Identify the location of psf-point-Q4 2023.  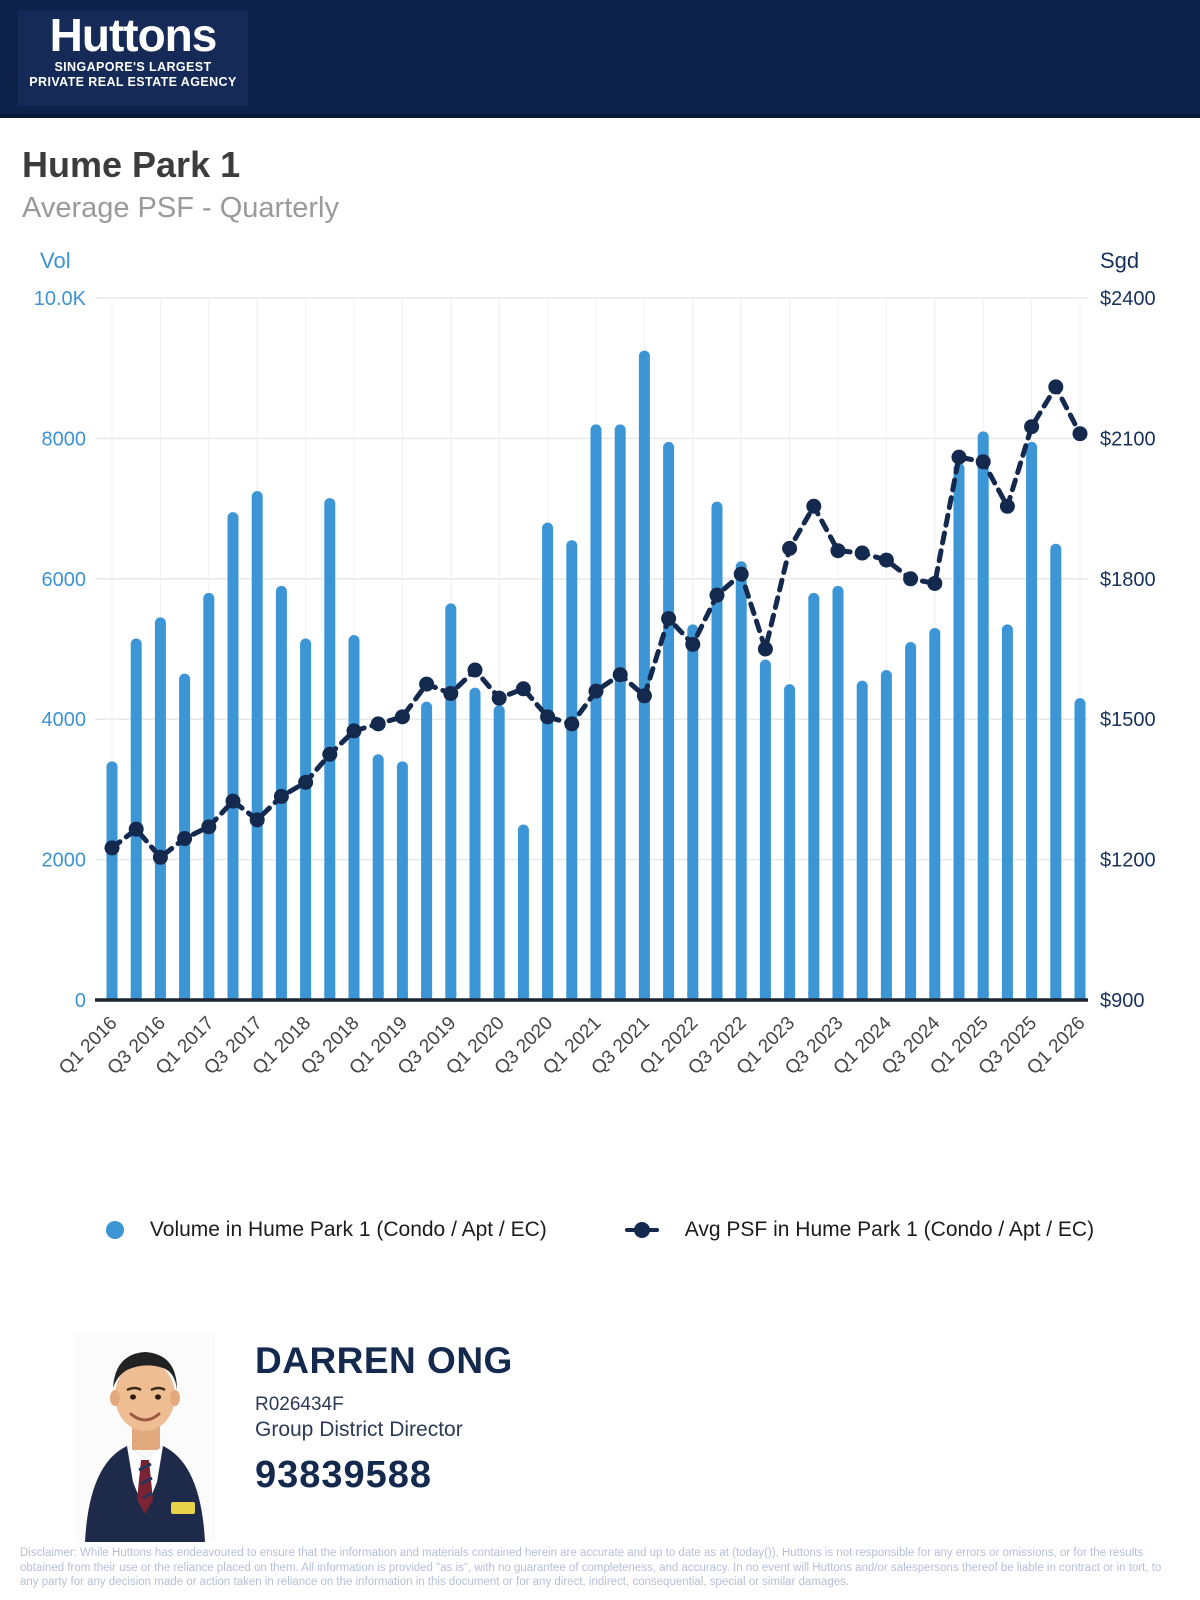
(862, 553).